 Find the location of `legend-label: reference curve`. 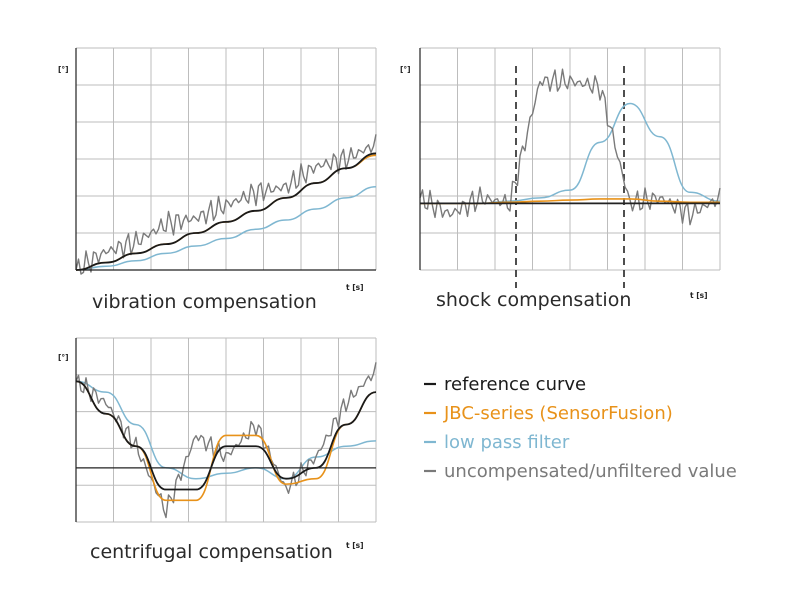

legend-label: reference curve is located at coordinates (515, 384).